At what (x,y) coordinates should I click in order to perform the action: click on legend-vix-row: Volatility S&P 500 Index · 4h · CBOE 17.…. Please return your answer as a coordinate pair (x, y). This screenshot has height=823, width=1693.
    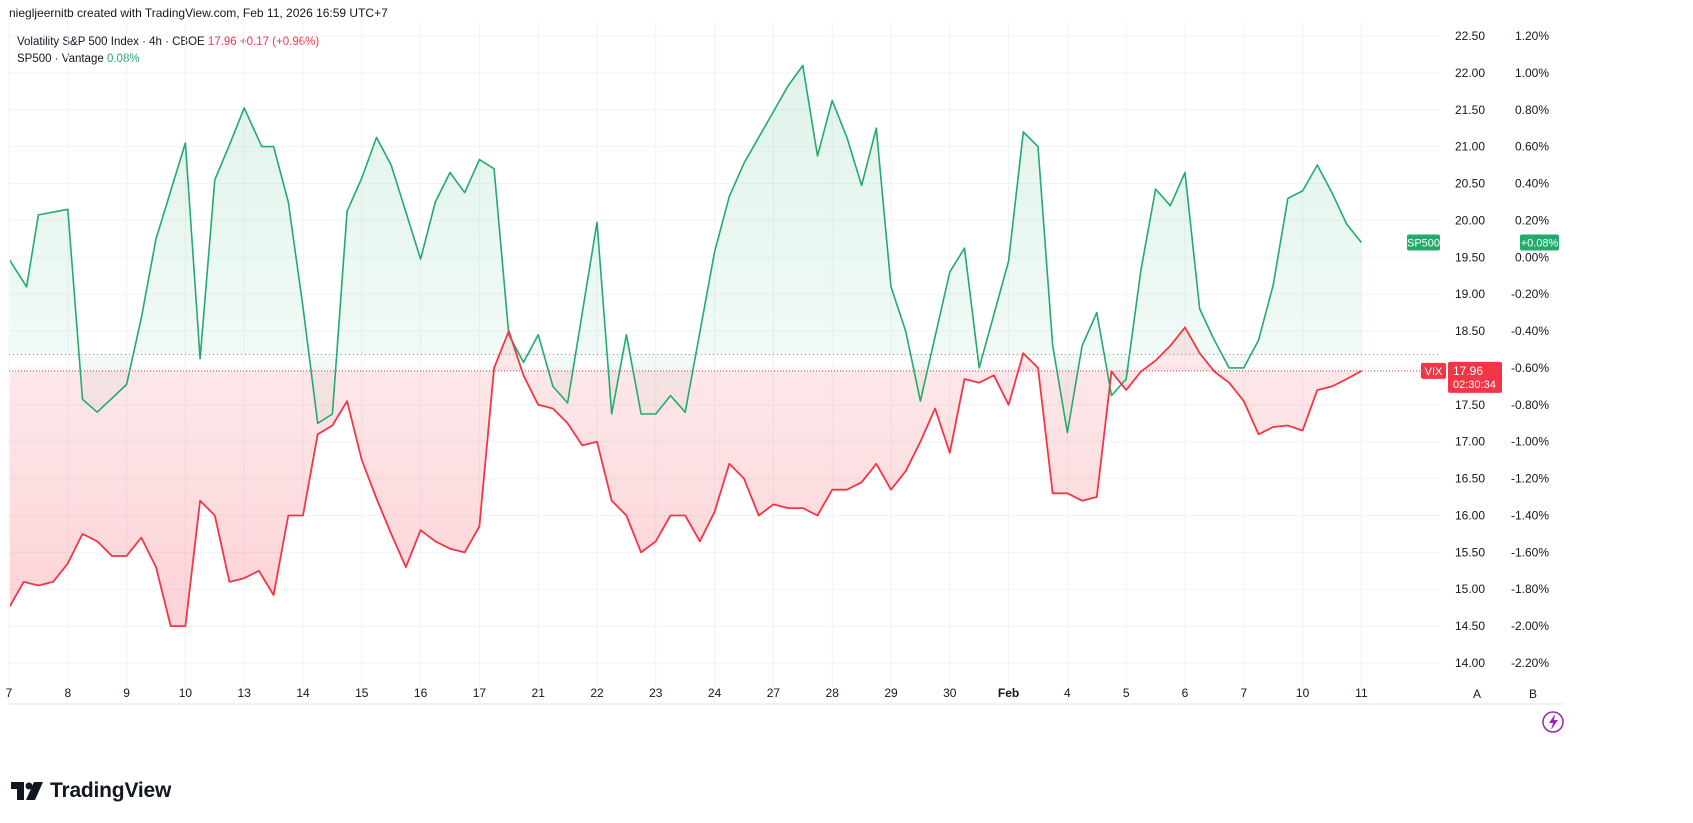
    Looking at the image, I should click on (168, 42).